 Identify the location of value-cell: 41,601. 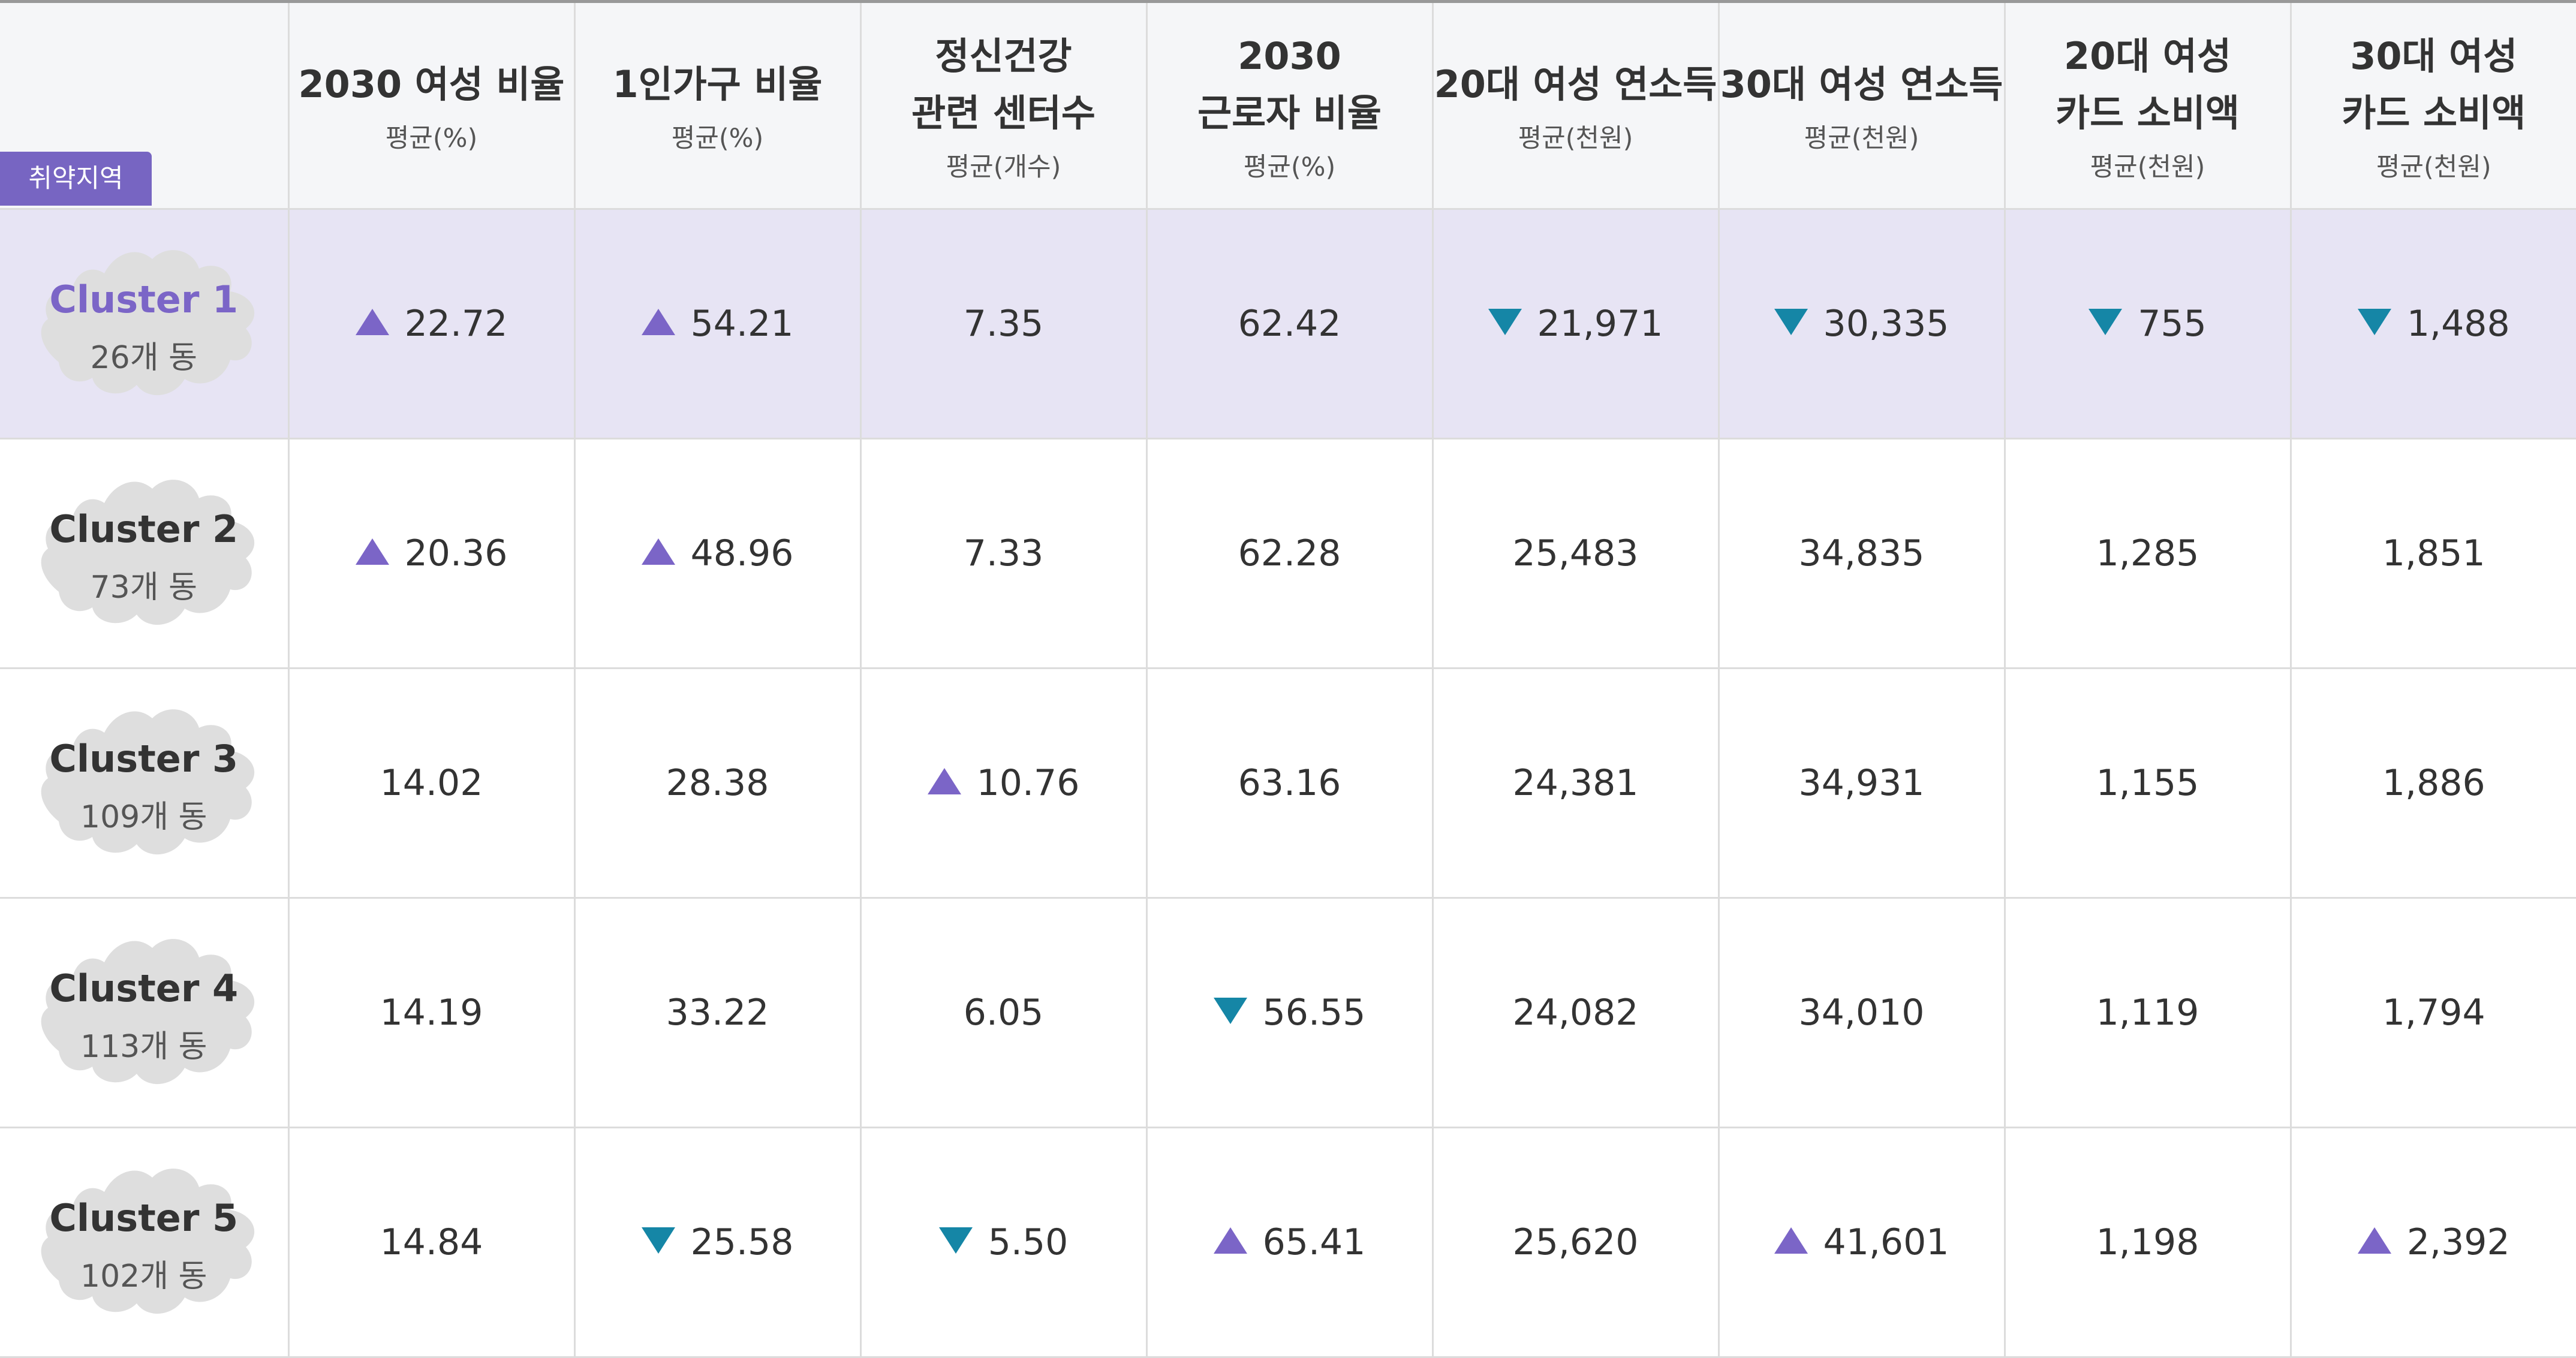
(1862, 1242).